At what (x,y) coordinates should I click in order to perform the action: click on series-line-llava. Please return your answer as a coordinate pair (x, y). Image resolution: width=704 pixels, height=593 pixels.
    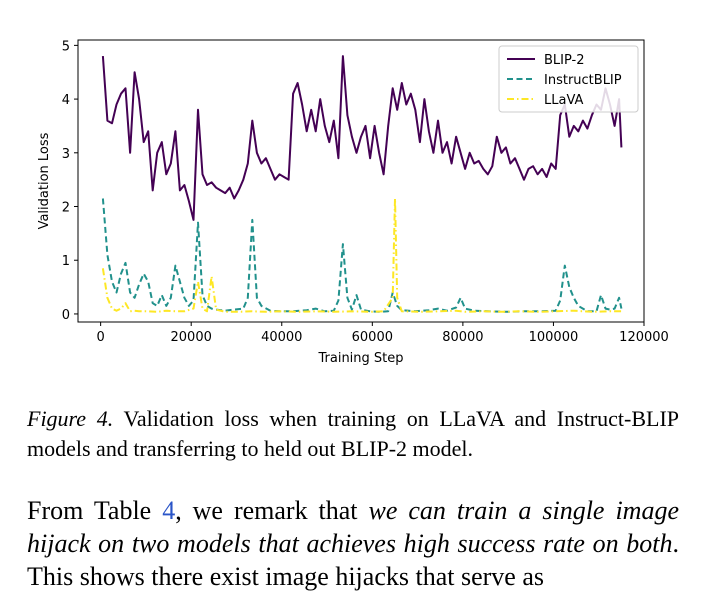
    Looking at the image, I should click on (361, 255).